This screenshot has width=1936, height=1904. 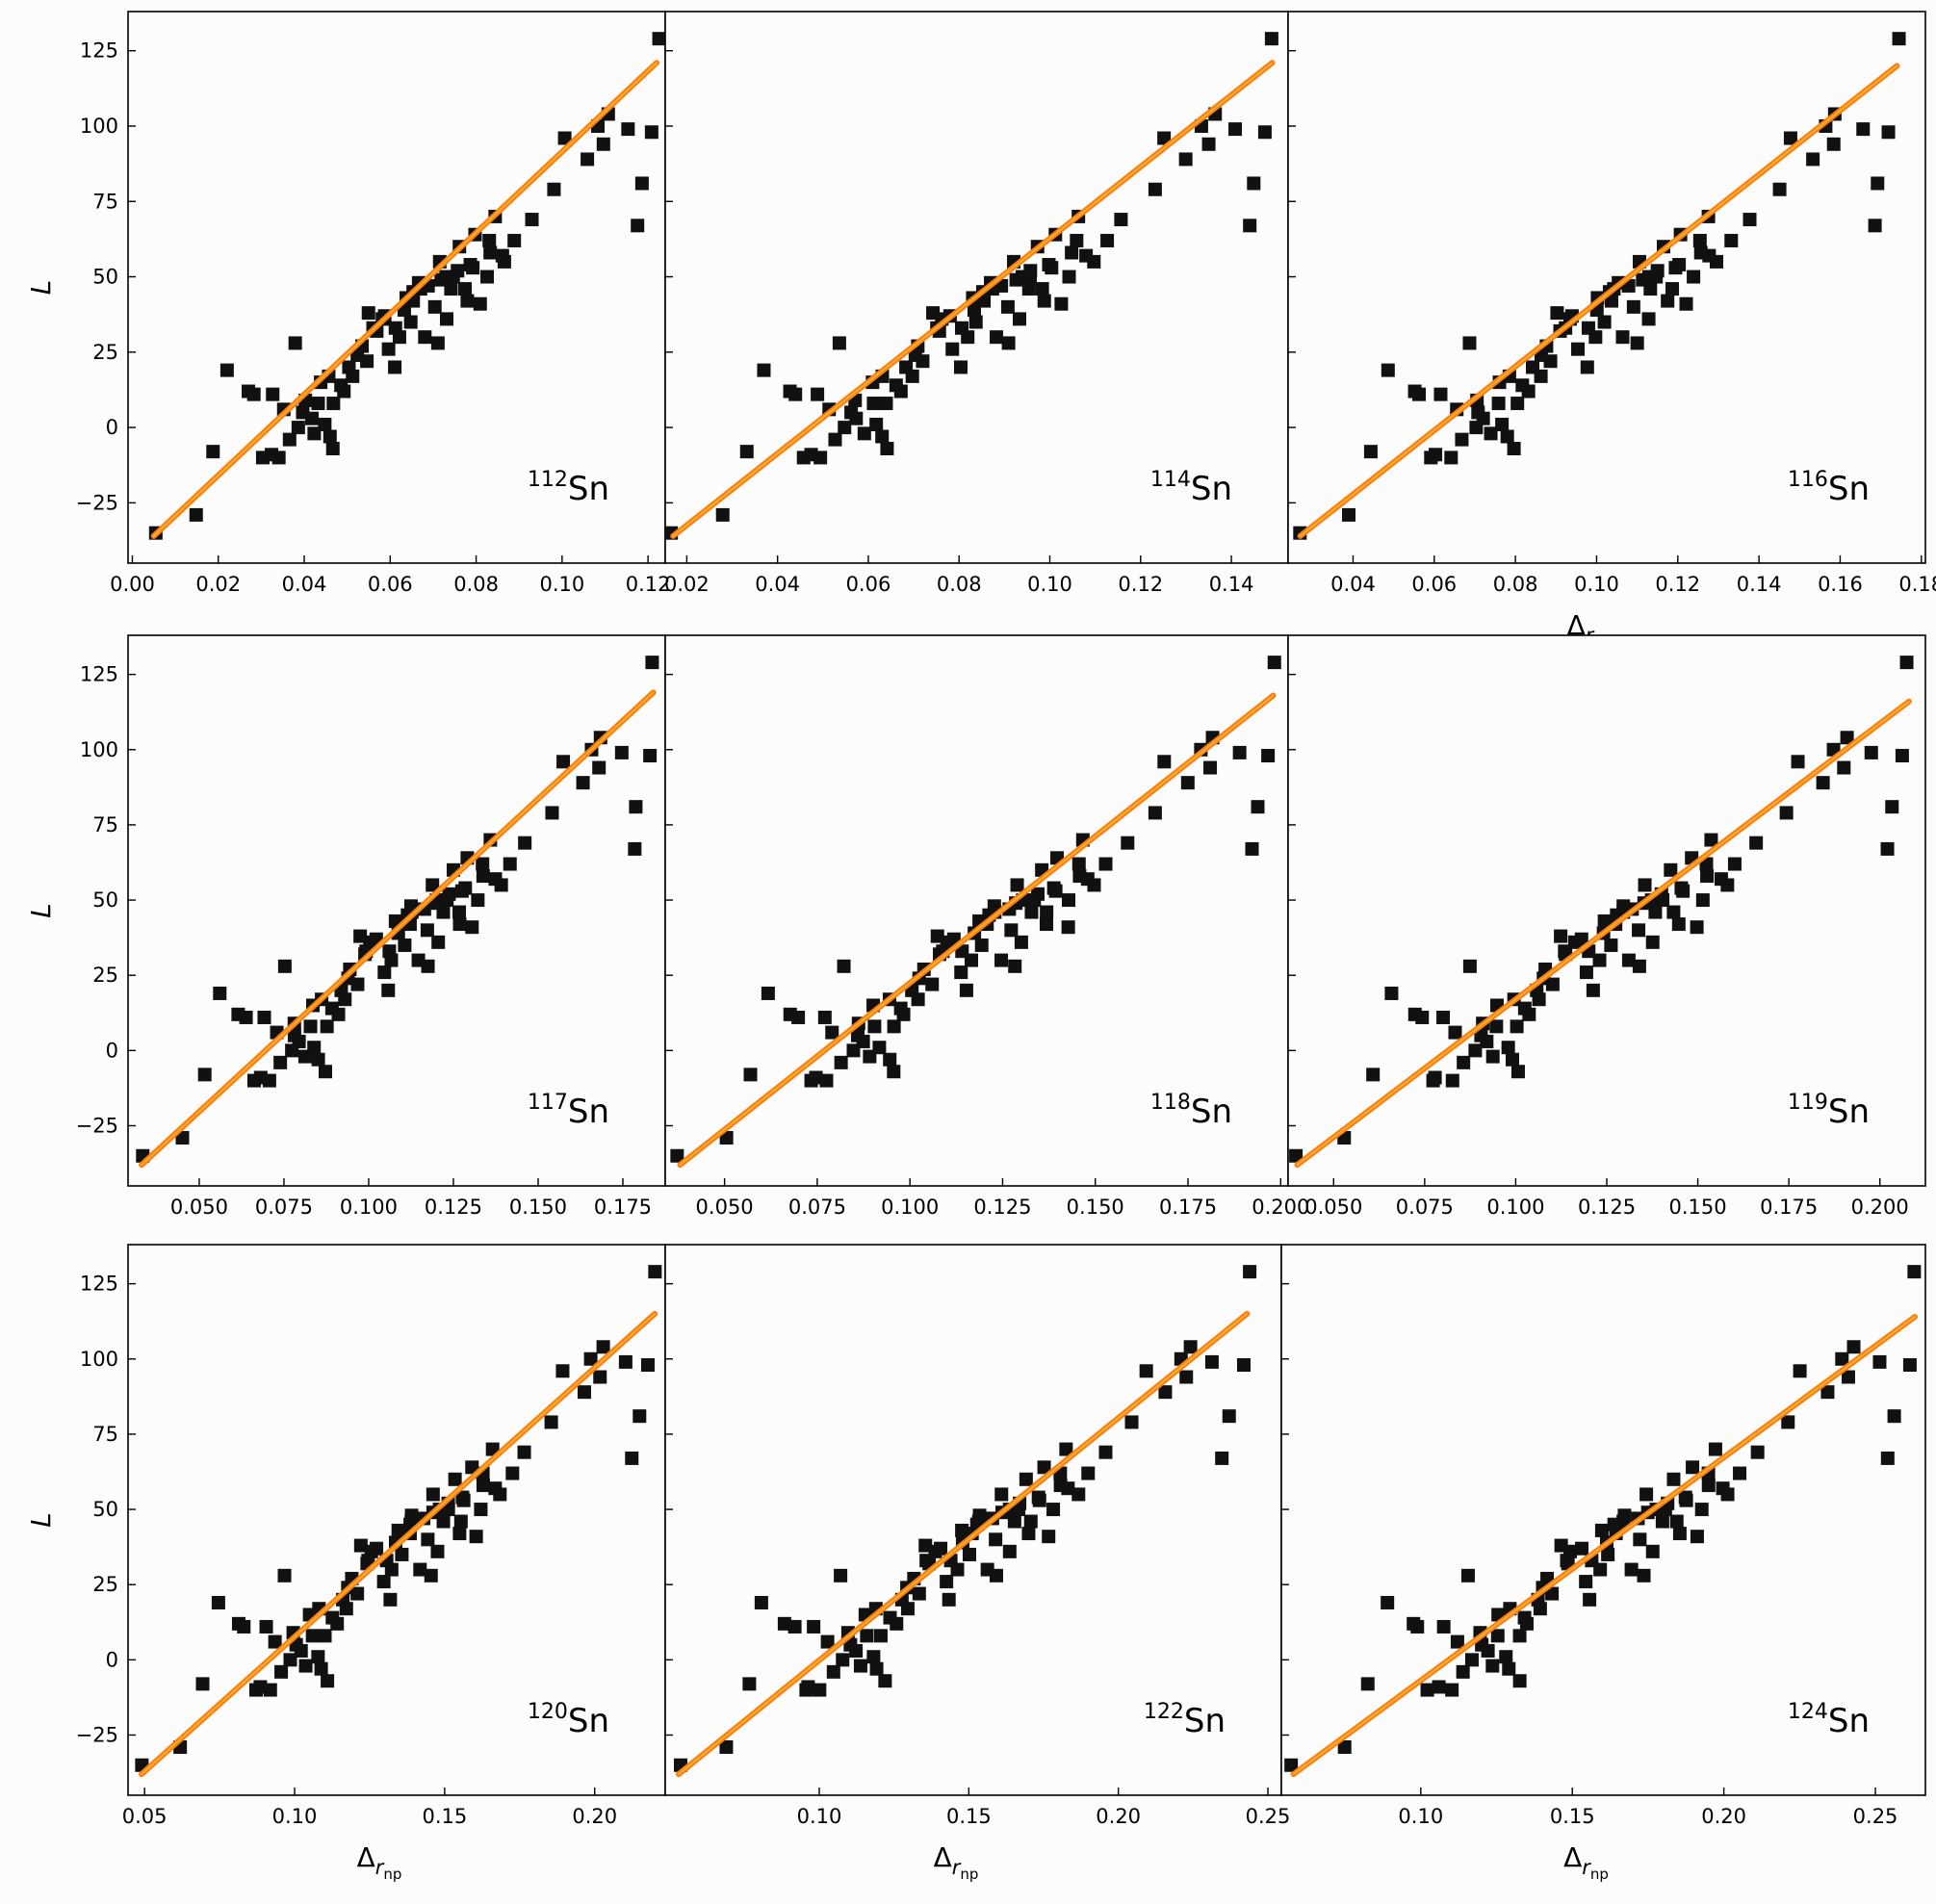 I want to click on x-tick-label: 0.100, so click(x=369, y=1208).